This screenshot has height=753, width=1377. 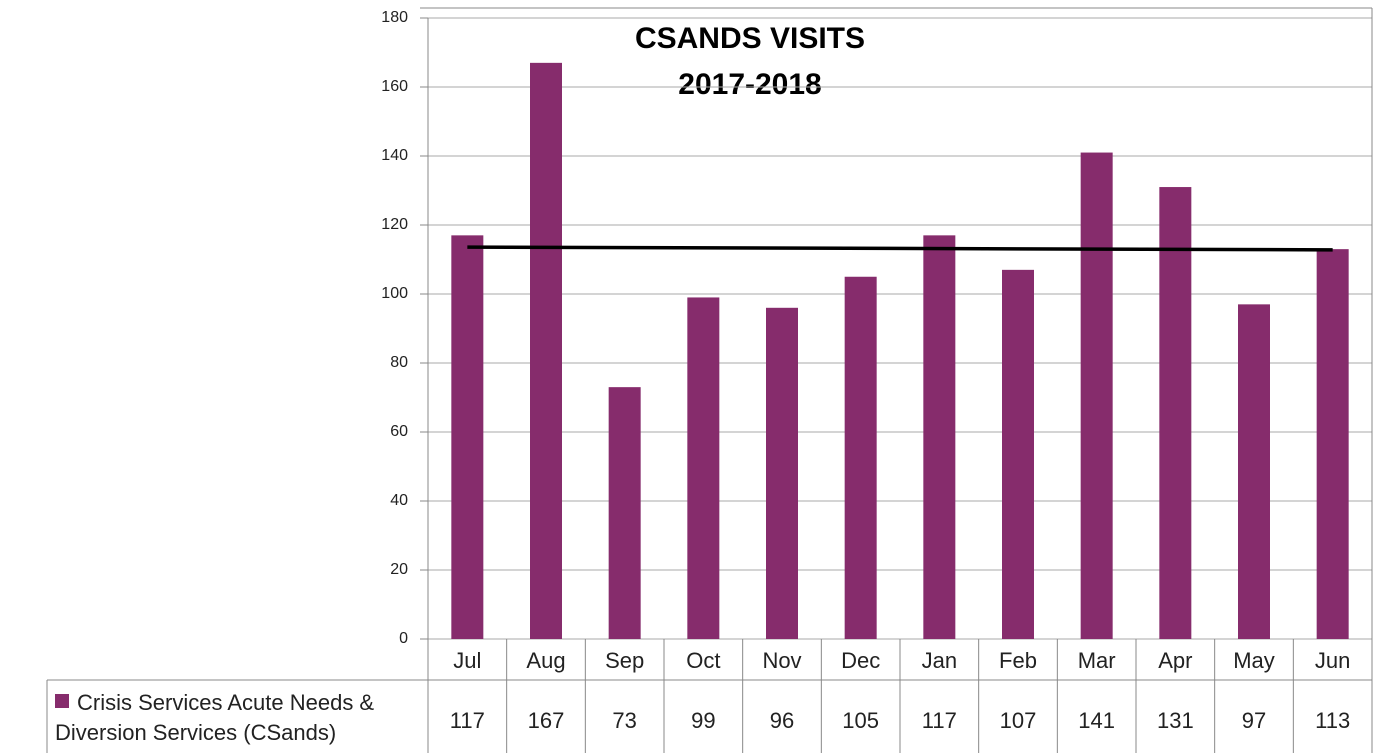 I want to click on table-value: 97, so click(x=1254, y=720).